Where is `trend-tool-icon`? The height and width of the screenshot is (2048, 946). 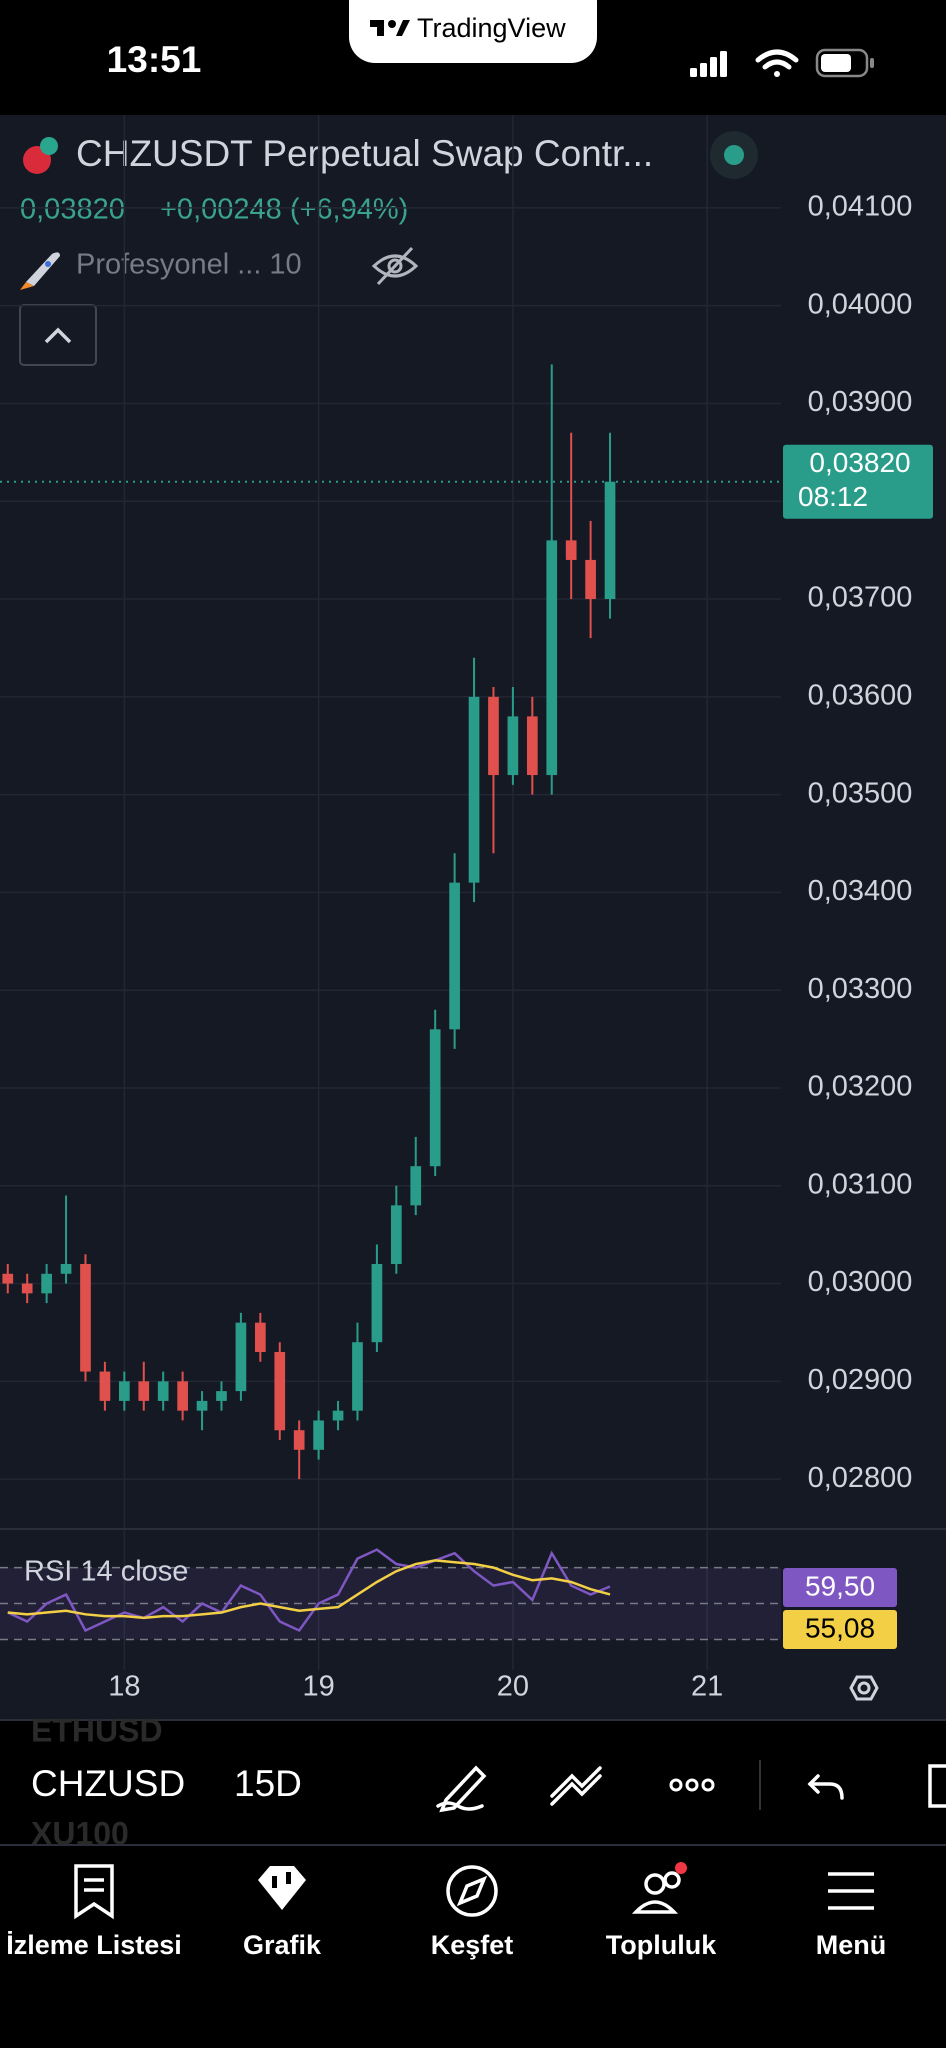
trend-tool-icon is located at coordinates (576, 1786).